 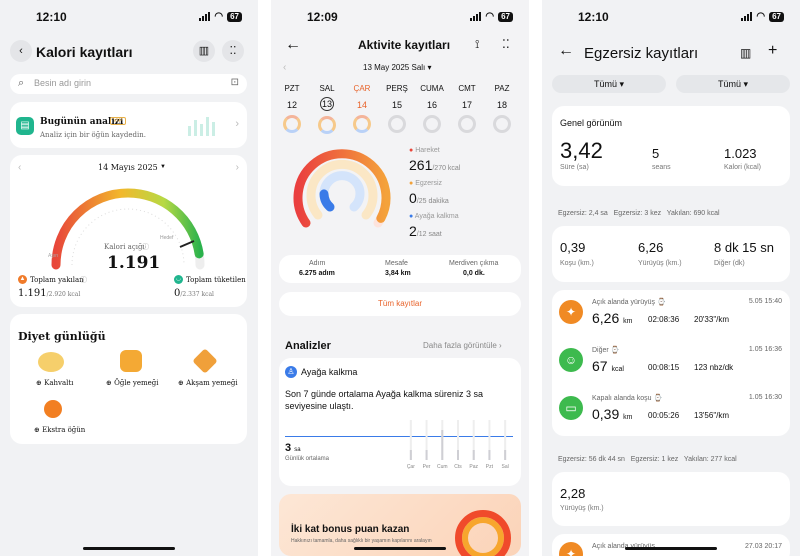 I want to click on burned-value: 1.191/2.920 kcal, so click(x=49, y=293).